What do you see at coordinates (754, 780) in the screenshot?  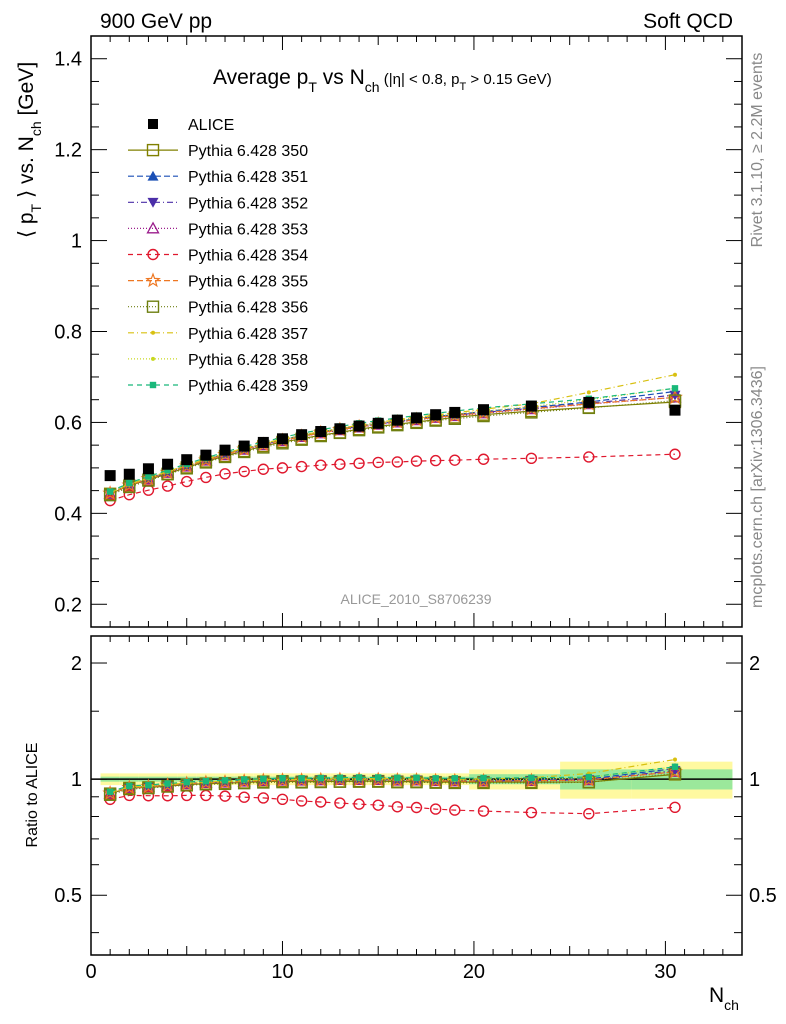 I see `ratio-y-tick-label-right: 1` at bounding box center [754, 780].